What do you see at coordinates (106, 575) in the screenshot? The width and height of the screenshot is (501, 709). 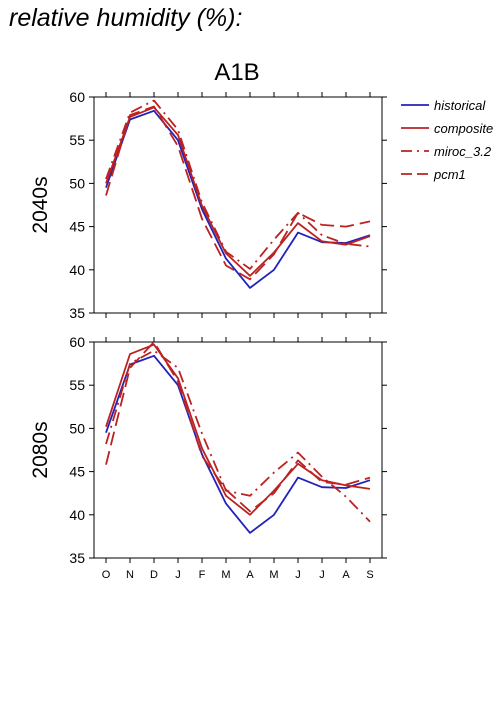 I see `x-tick-label: O` at bounding box center [106, 575].